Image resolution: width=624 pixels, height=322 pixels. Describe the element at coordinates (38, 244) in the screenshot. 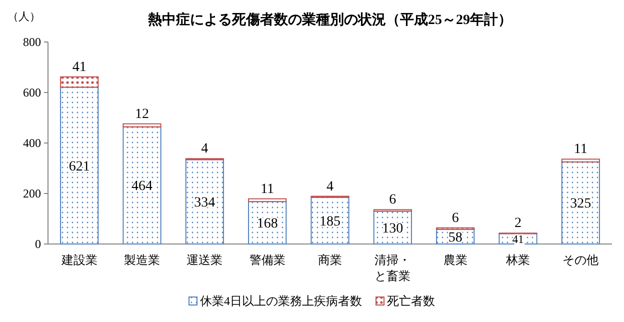

I see `y-tick-label: 0` at that location.